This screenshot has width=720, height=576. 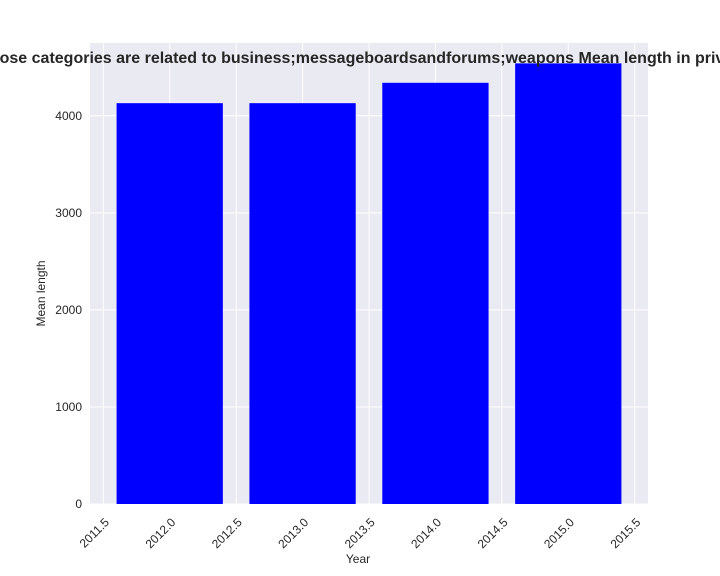 I want to click on bar-2015, so click(x=568, y=284).